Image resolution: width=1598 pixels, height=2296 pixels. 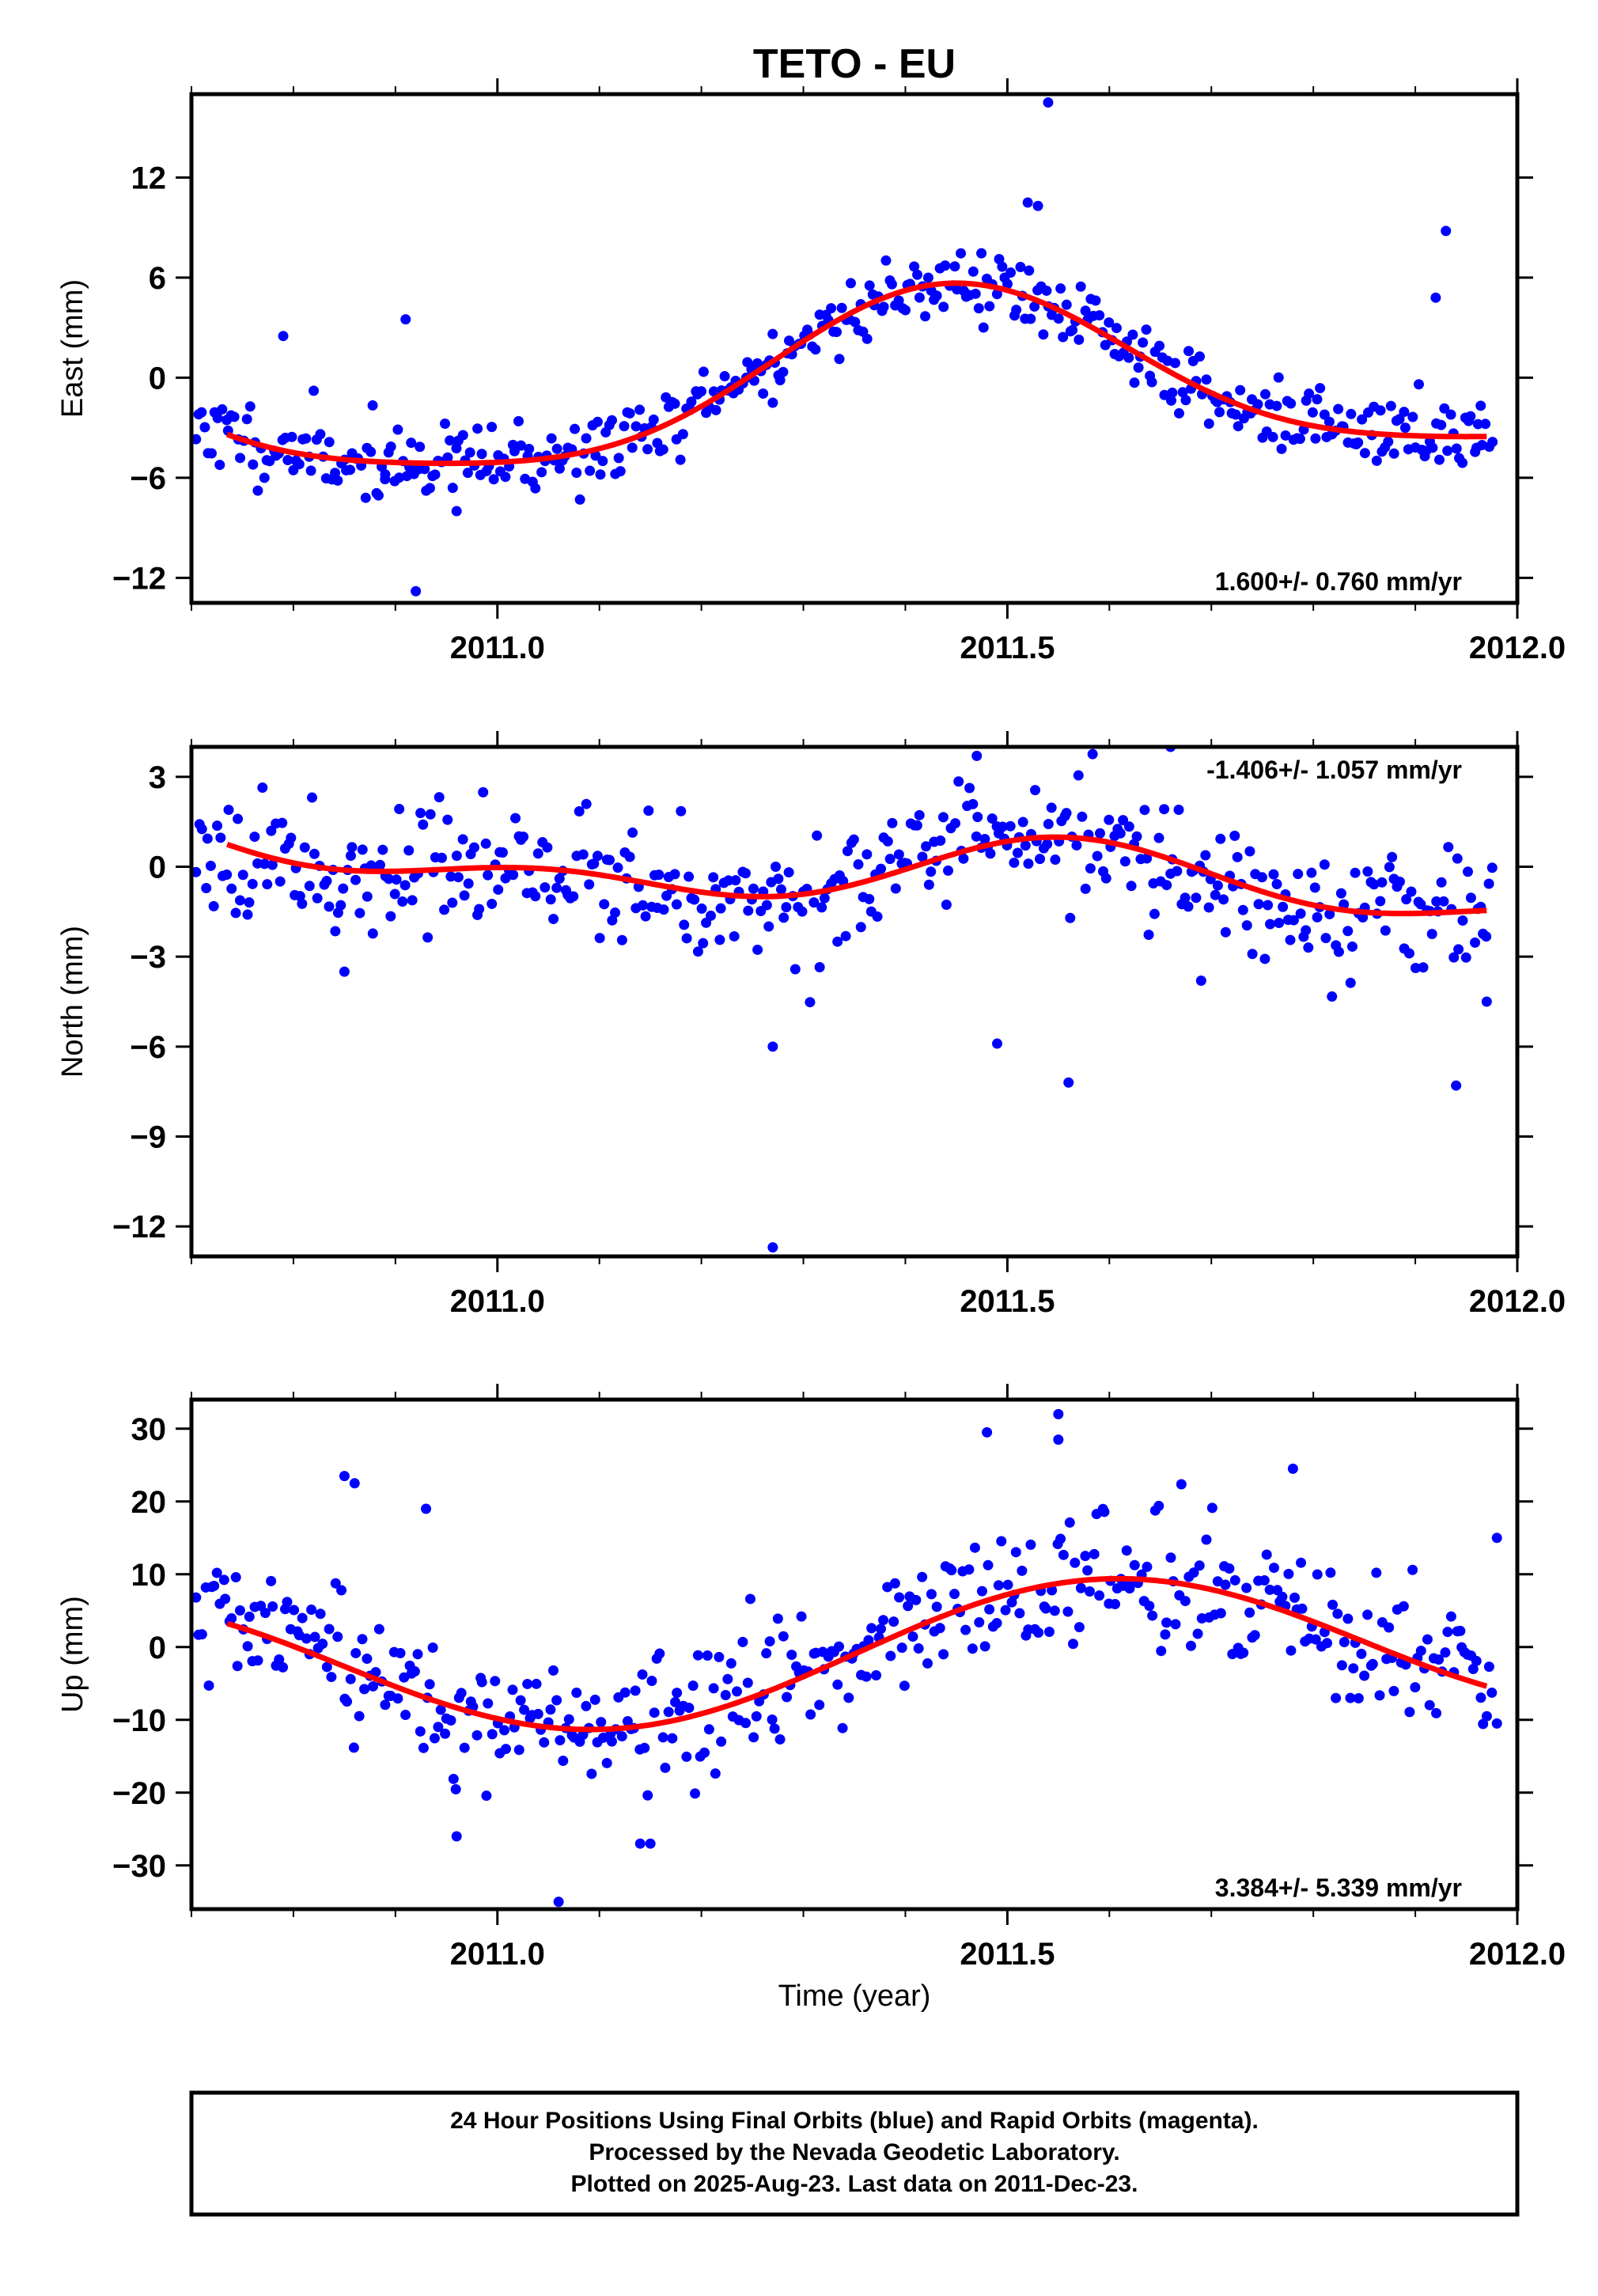 What do you see at coordinates (1007, 1954) in the screenshot?
I see `x-tick-label: 2011.5` at bounding box center [1007, 1954].